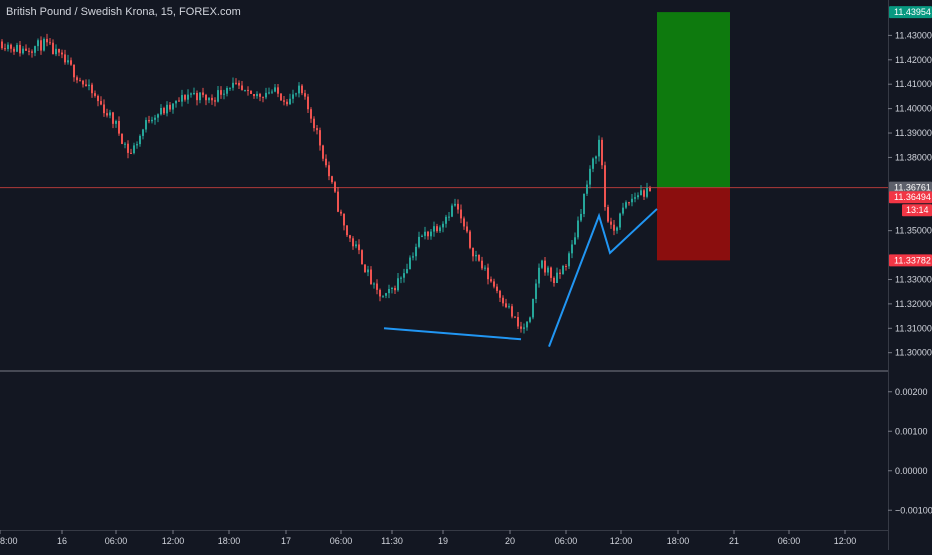 This screenshot has width=932, height=555. I want to click on indicator-tick-label: 0.00100, so click(911, 431).